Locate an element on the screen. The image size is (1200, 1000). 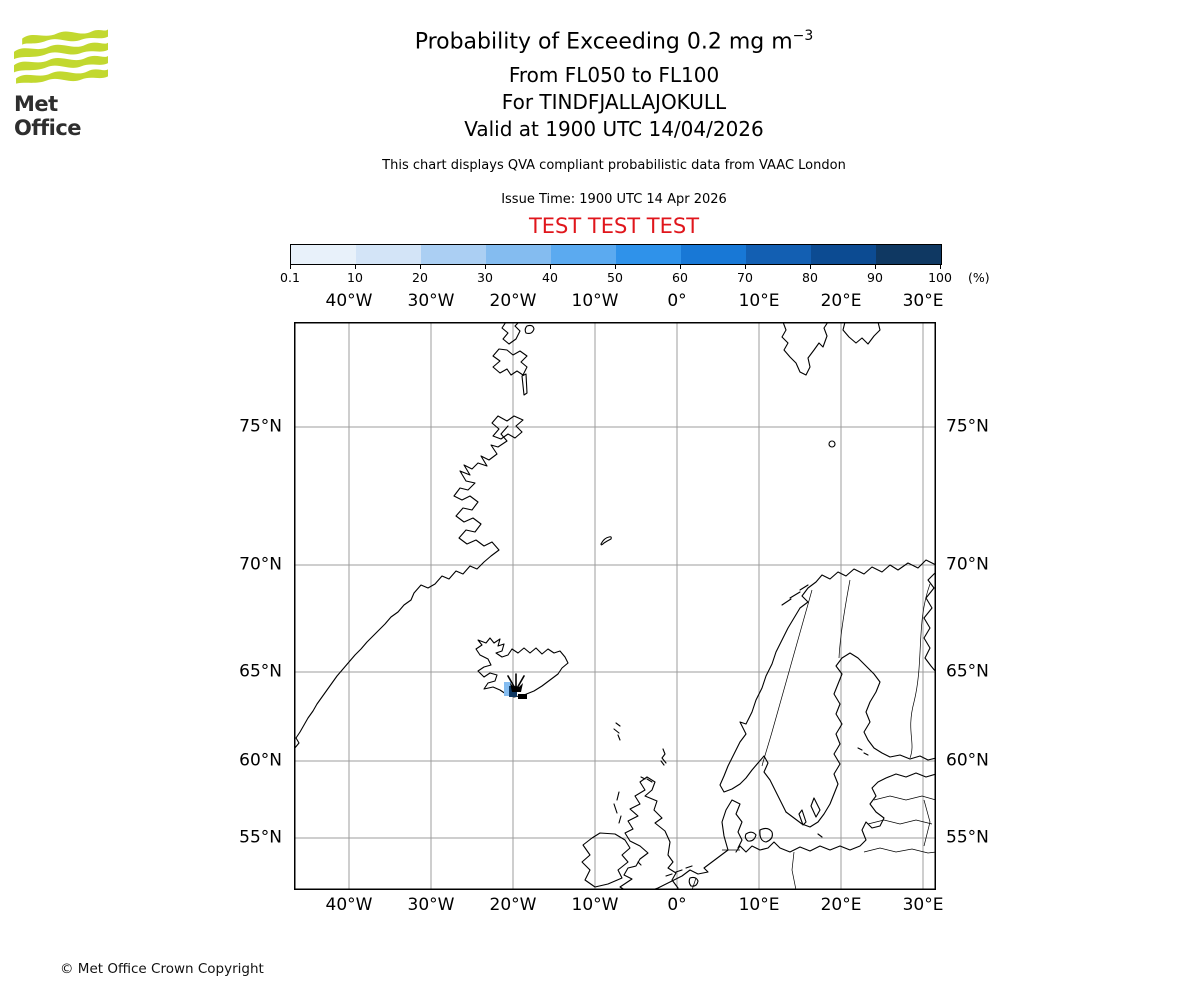
lat-label: 65°N is located at coordinates (260, 671).